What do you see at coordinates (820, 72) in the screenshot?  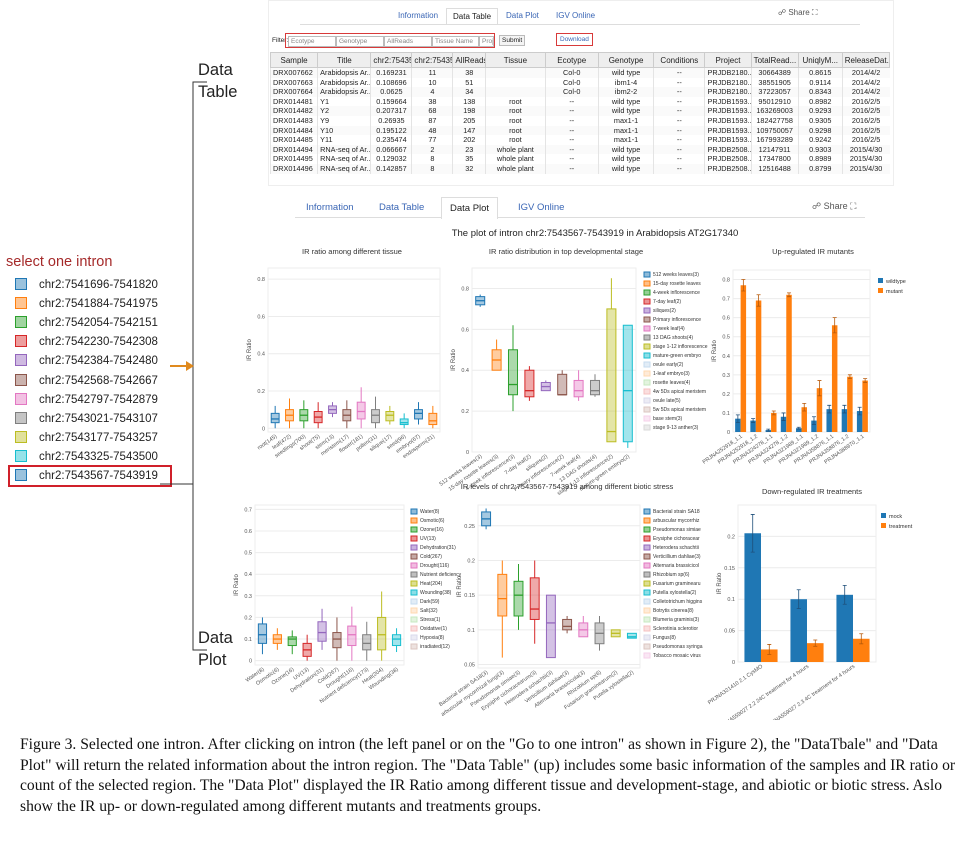 I see `table-cell: 0.8615` at bounding box center [820, 72].